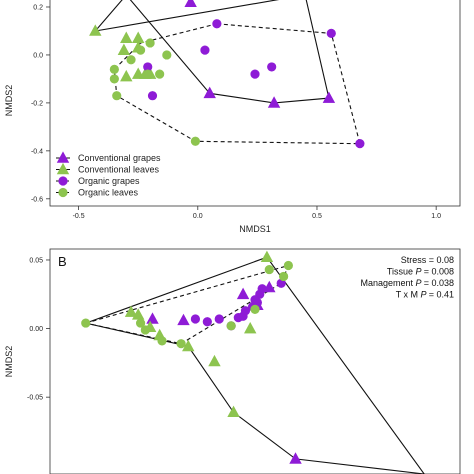 This screenshot has height=474, width=474. What do you see at coordinates (79, 216) in the screenshot?
I see `x-tick-label: -0.5` at bounding box center [79, 216].